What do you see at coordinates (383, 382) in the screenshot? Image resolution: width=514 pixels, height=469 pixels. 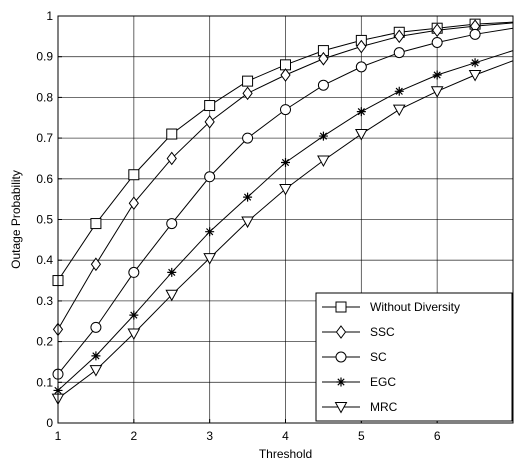 I see `legend-label: EGC` at bounding box center [383, 382].